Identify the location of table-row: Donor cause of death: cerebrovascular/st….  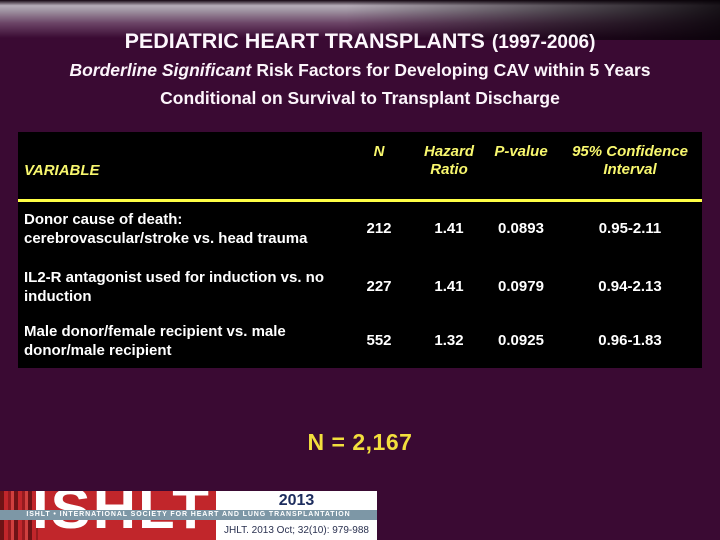
(360, 229).